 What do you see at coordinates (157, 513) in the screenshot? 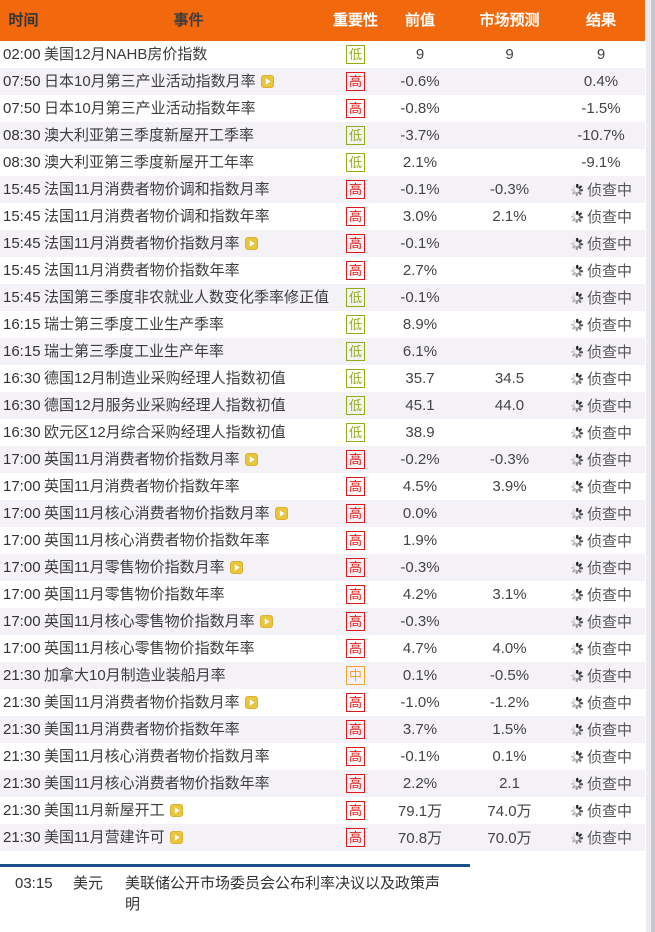
I see `event-label: 英国11月核心消费者物价指数月率` at bounding box center [157, 513].